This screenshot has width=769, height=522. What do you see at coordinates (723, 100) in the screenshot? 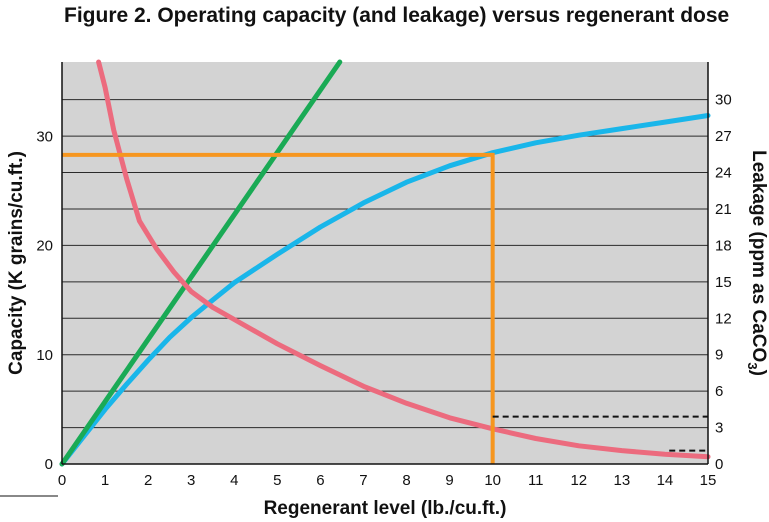
I see `y2-tick-label-30: 30` at bounding box center [723, 100].